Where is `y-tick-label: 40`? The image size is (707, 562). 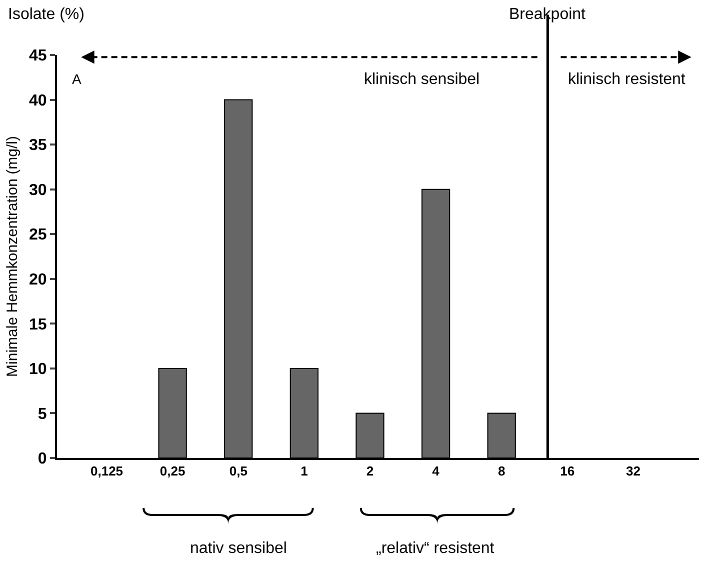
y-tick-label: 40 is located at coordinates (38, 101).